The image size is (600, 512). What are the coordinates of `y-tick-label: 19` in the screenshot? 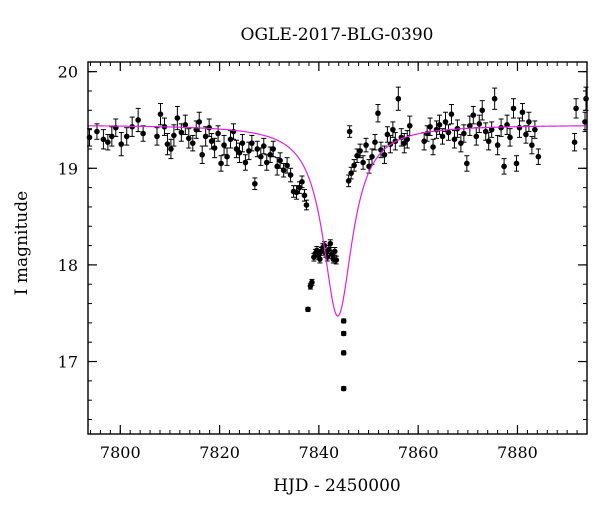 It's located at (68, 168).